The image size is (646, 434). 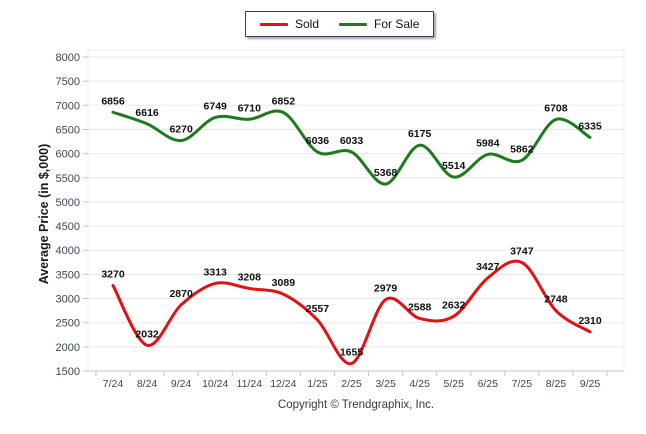 What do you see at coordinates (68, 275) in the screenshot?
I see `y-tick-label: 3500` at bounding box center [68, 275].